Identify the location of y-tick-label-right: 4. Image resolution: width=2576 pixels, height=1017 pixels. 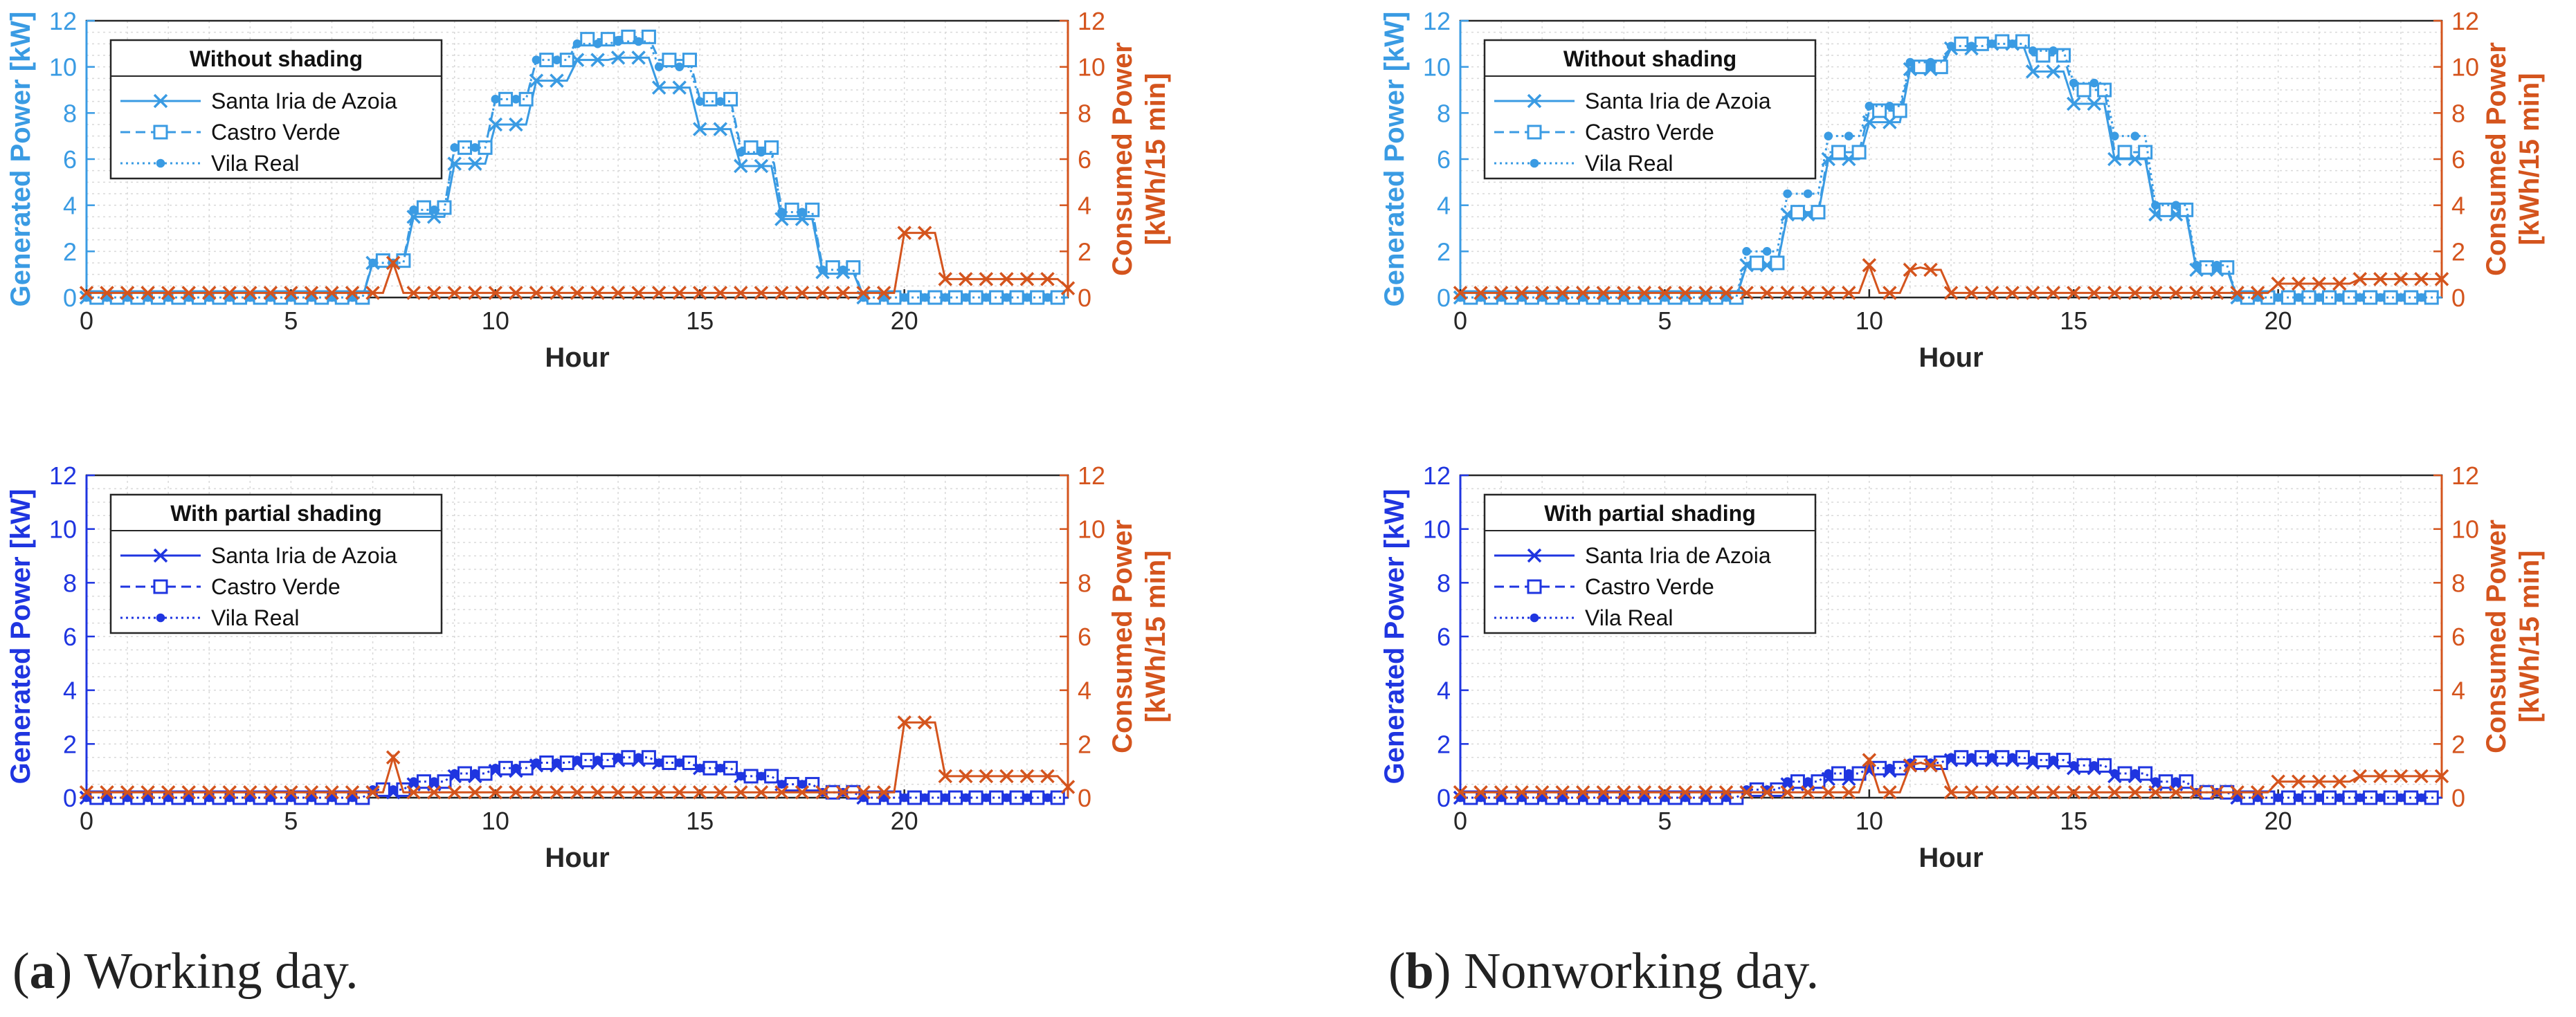
(2458, 691).